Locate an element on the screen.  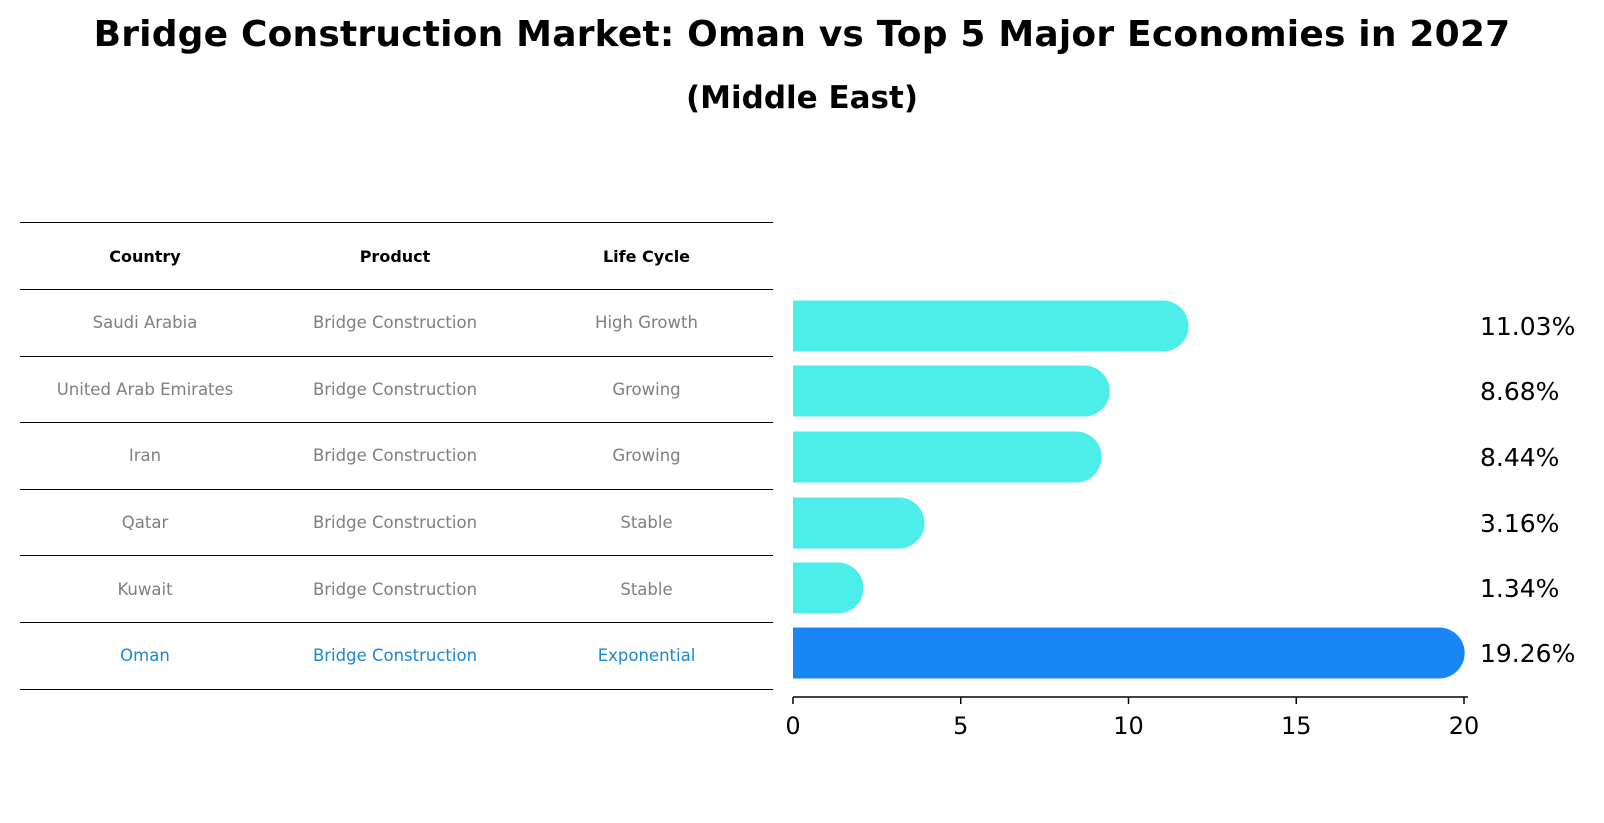
table-row: Iran Bridge Construction Growing is located at coordinates (396, 456).